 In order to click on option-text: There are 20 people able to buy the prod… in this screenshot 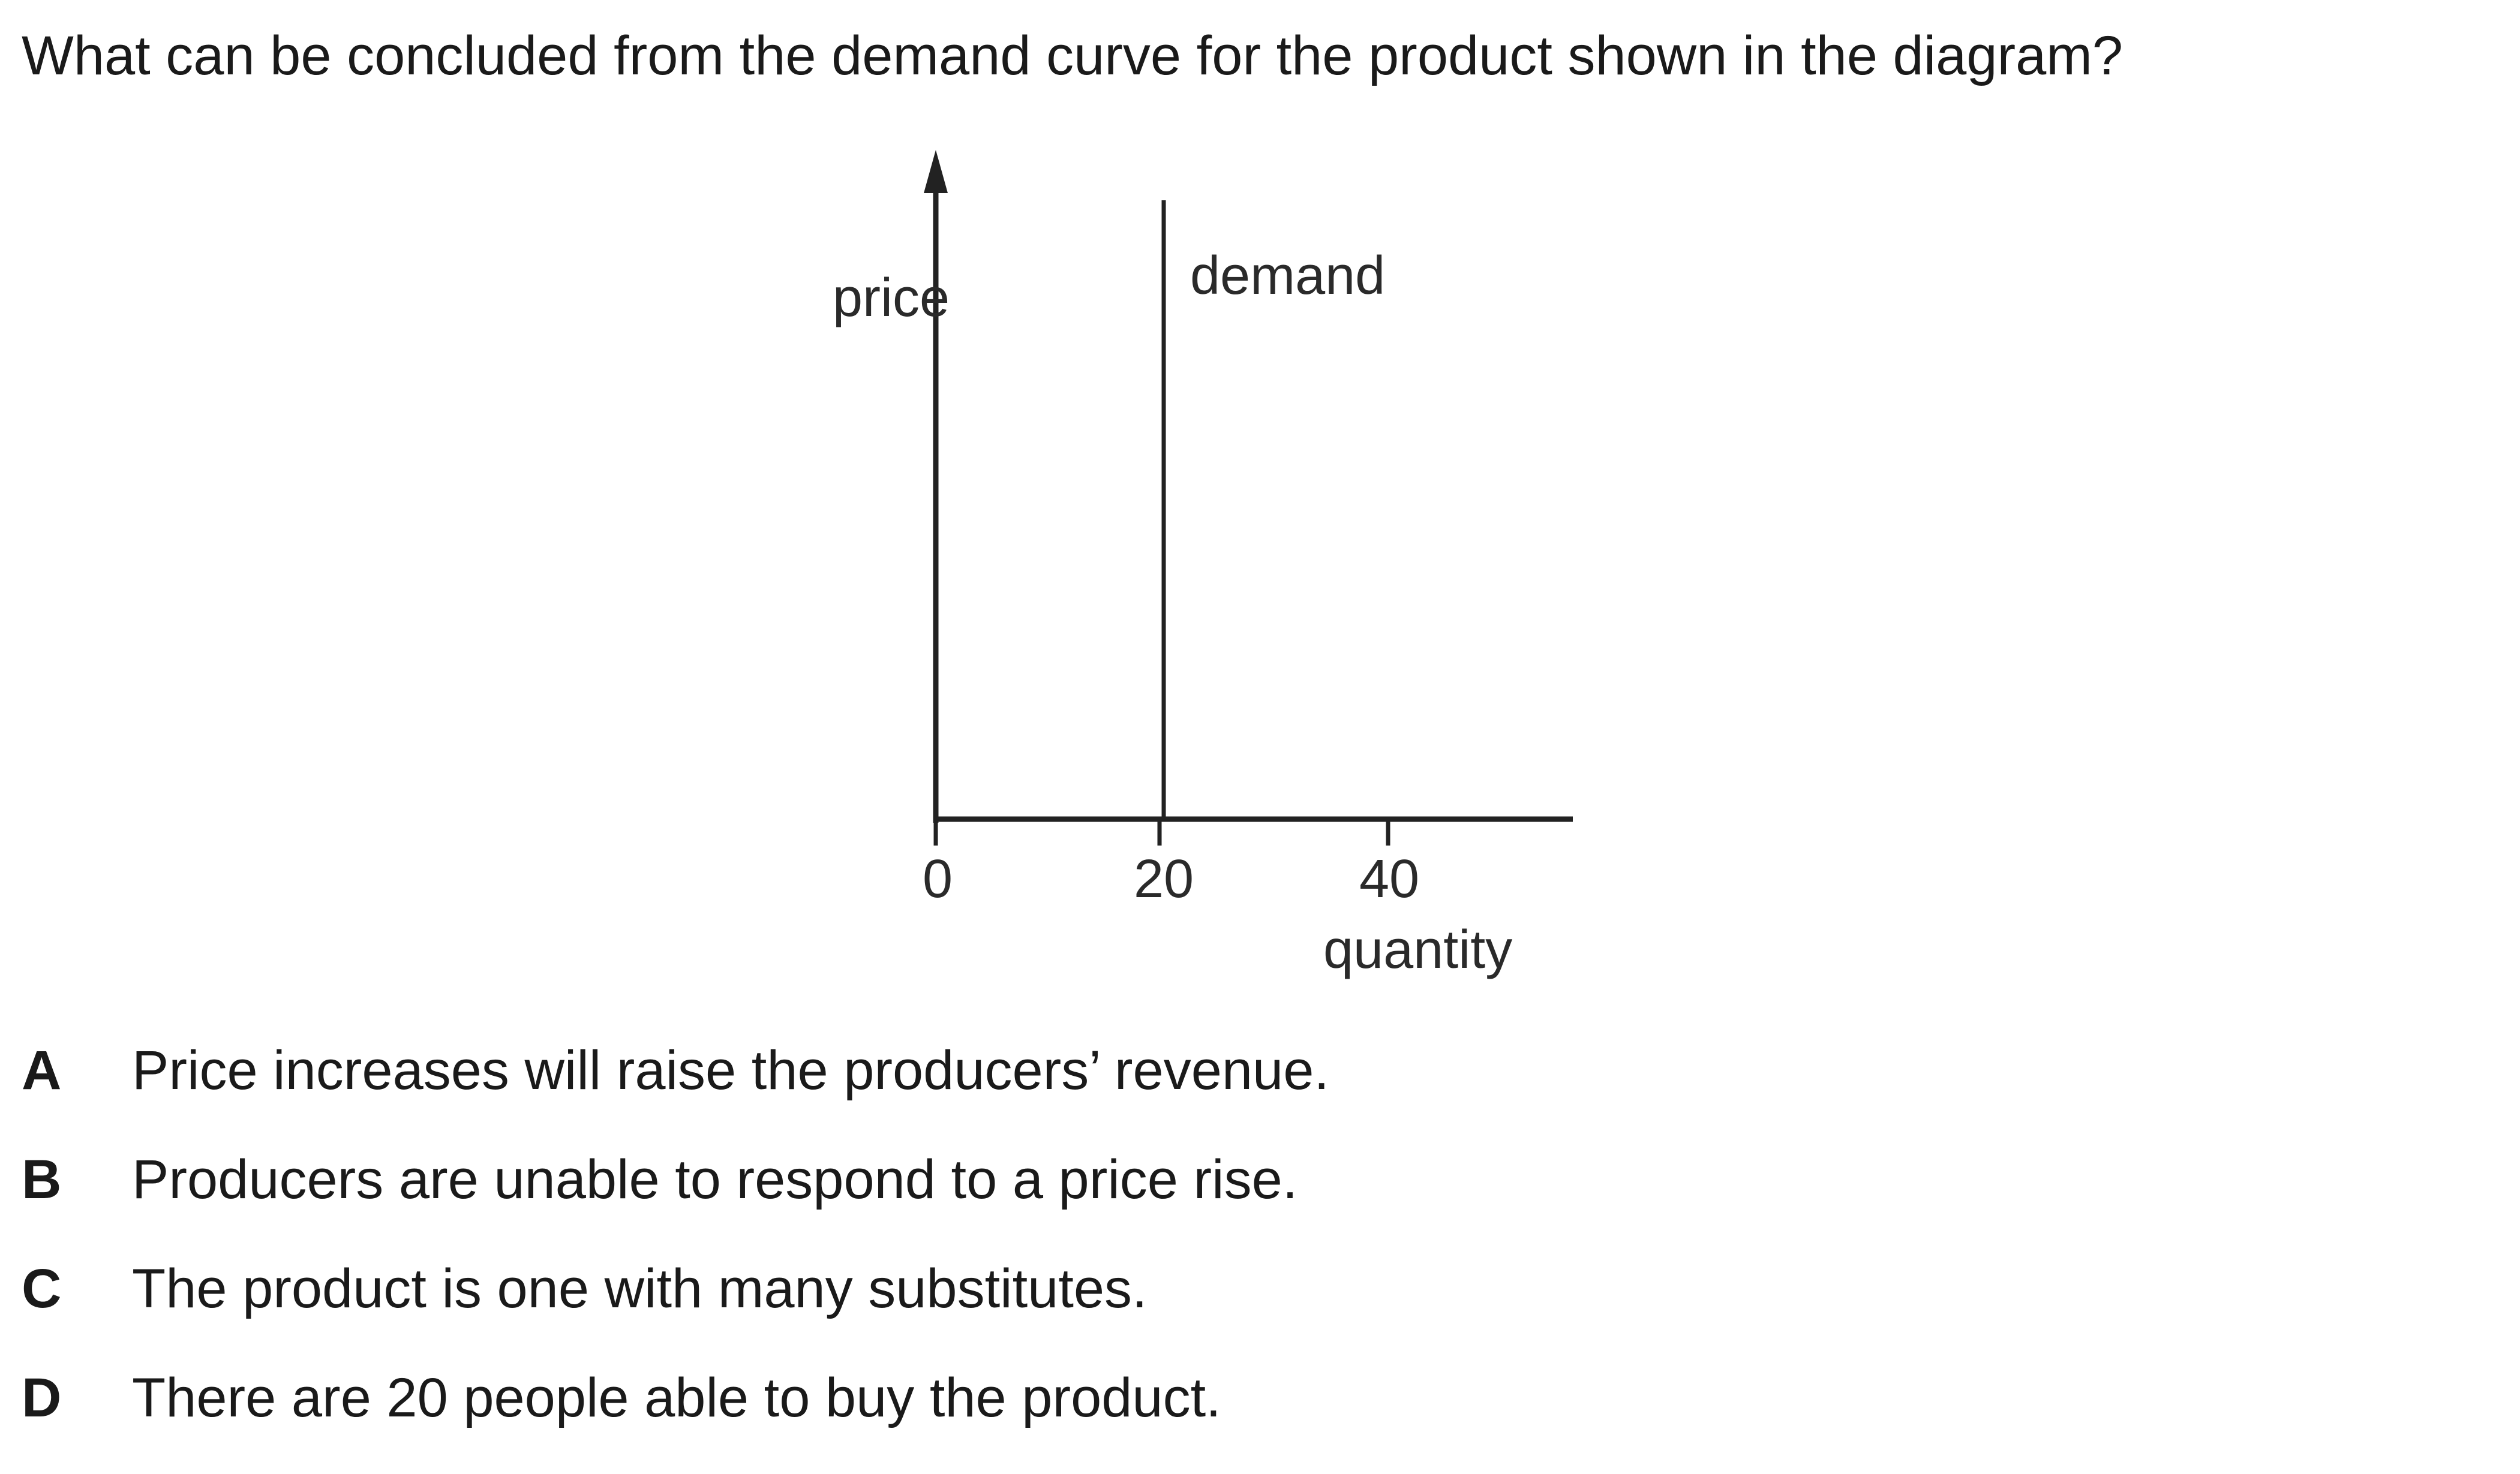, I will do `click(676, 1397)`.